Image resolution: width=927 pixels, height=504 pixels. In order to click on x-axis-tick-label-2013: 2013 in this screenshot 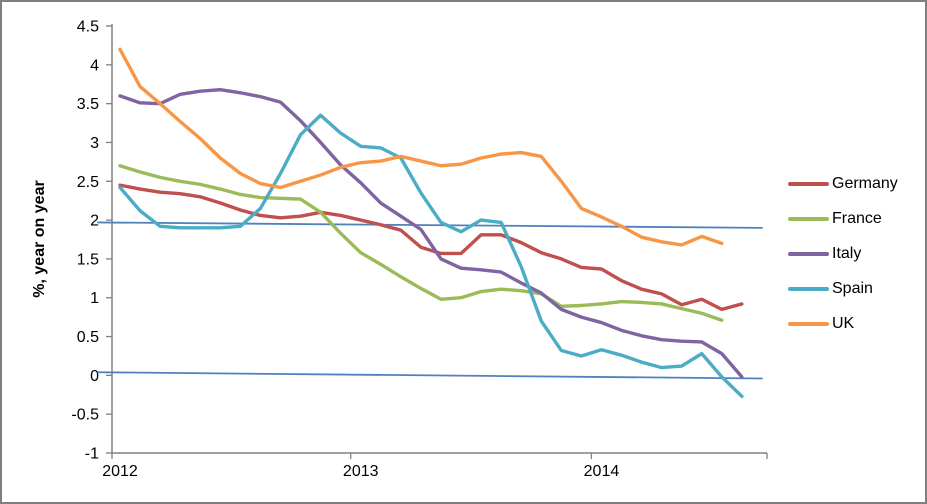, I will do `click(360, 471)`.